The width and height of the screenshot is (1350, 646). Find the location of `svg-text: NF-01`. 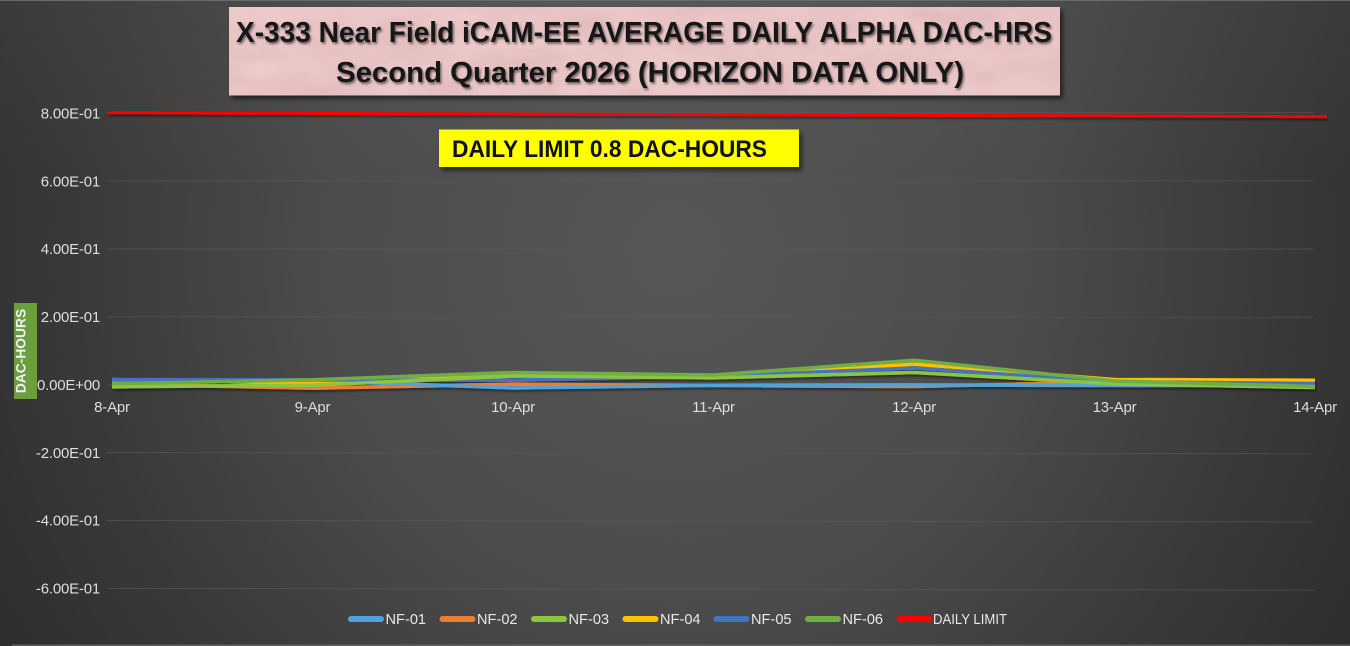

svg-text: NF-01 is located at coordinates (406, 620).